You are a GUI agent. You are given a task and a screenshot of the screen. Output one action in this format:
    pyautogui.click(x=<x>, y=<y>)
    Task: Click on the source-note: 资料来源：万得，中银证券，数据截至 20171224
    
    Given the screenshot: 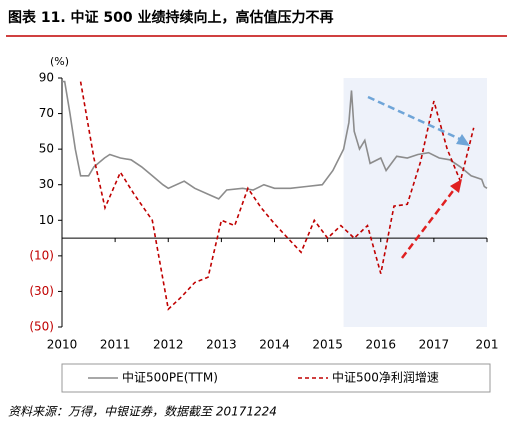 What is the action you would take?
    pyautogui.click(x=142, y=412)
    